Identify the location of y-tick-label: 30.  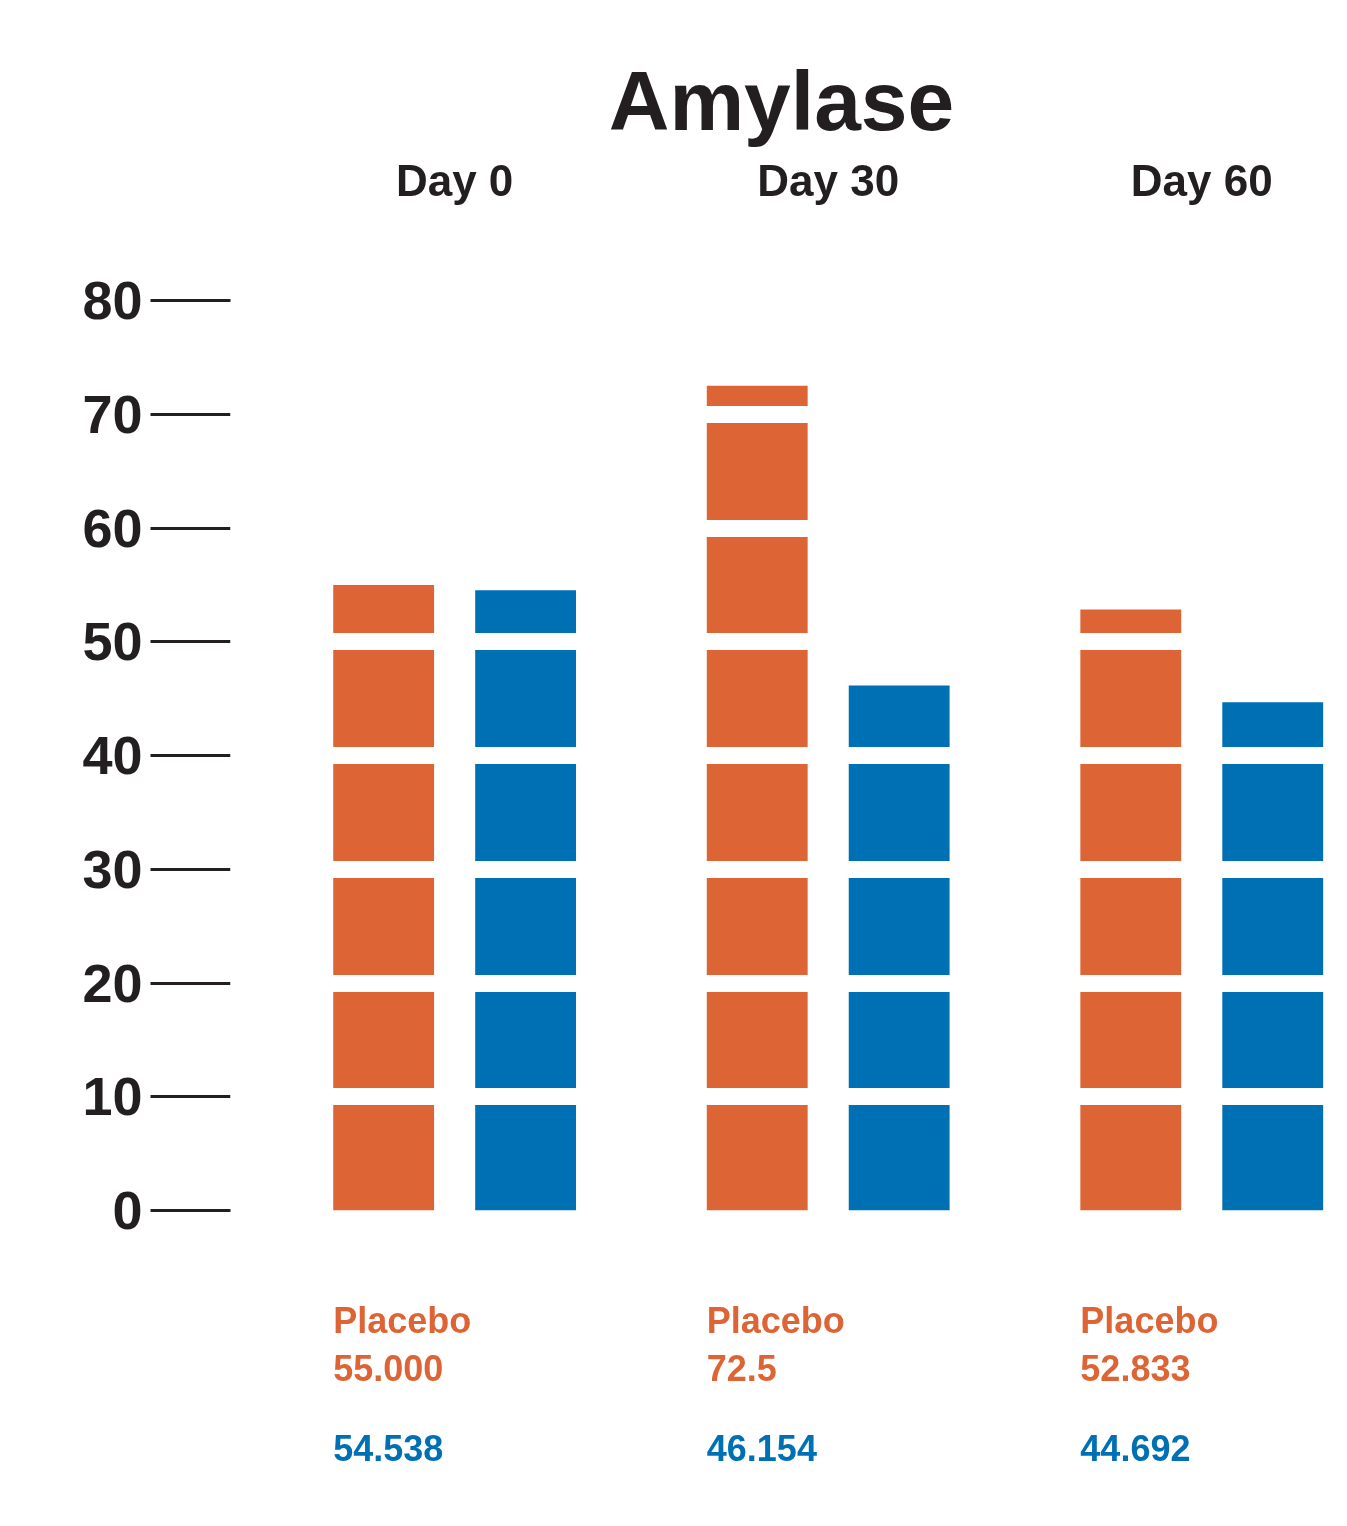
(112, 868).